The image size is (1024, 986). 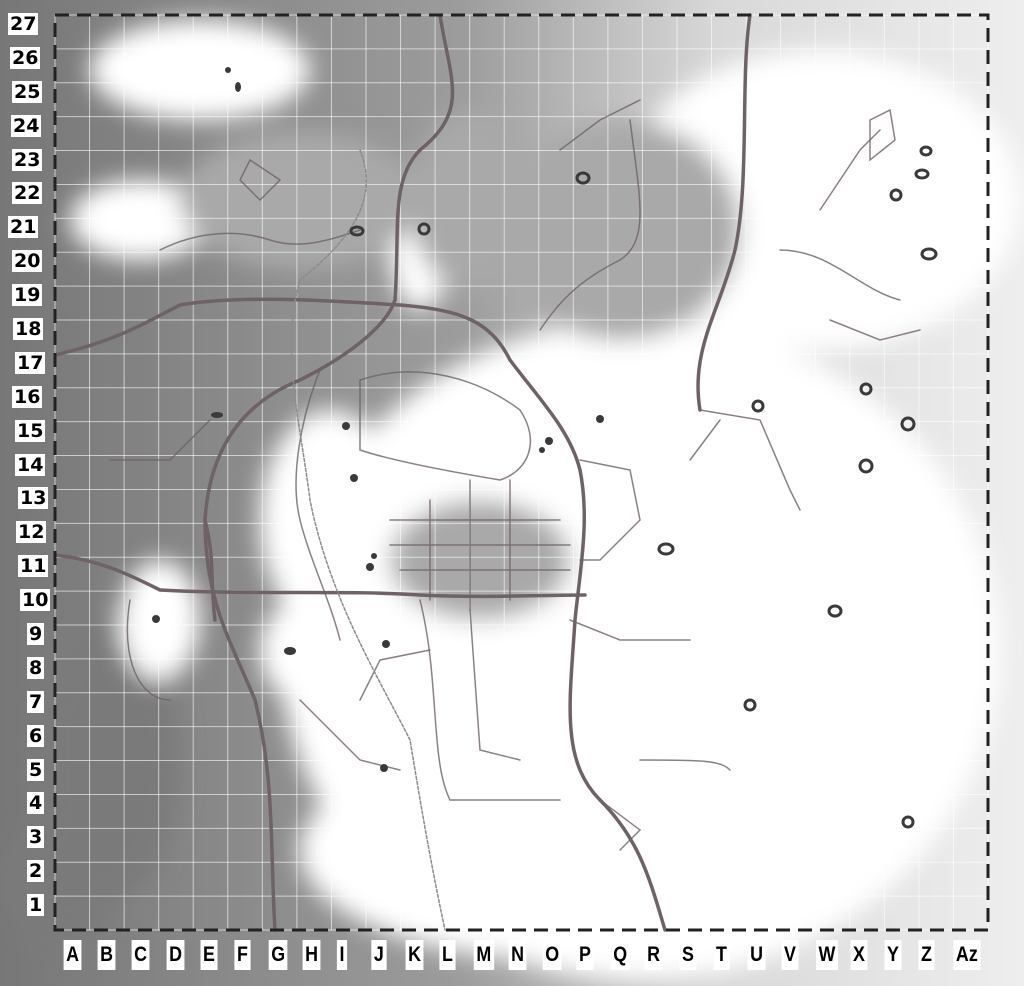 What do you see at coordinates (653, 955) in the screenshot?
I see `column-label: R` at bounding box center [653, 955].